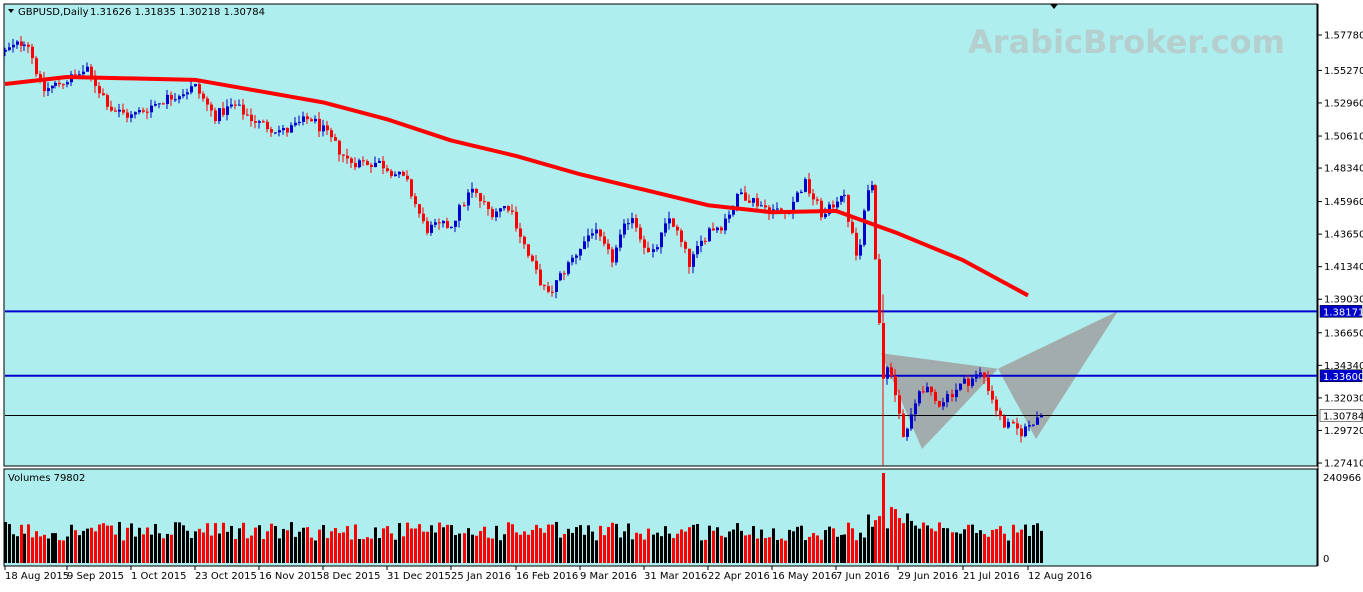  Describe the element at coordinates (46, 478) in the screenshot. I see `volume-label: Volumes 79802` at that location.